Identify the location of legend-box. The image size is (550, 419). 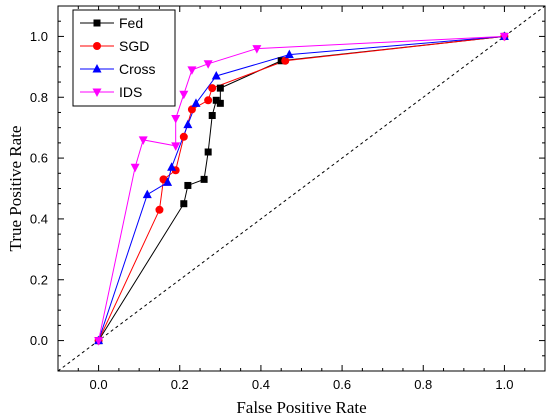
(124, 58).